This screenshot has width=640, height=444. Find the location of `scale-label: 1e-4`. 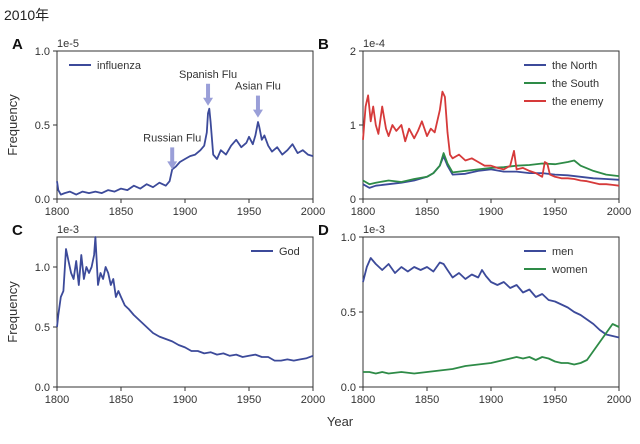

scale-label: 1e-4 is located at coordinates (374, 44).